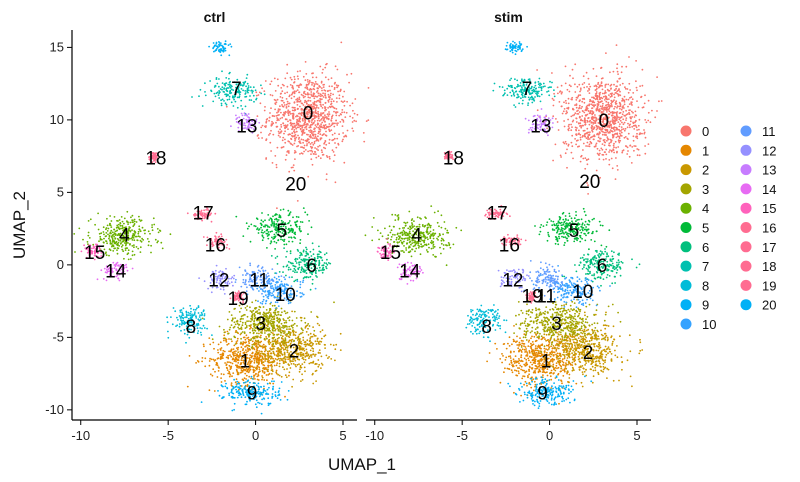  What do you see at coordinates (308, 114) in the screenshot?
I see `cluster-label-0: 0` at bounding box center [308, 114].